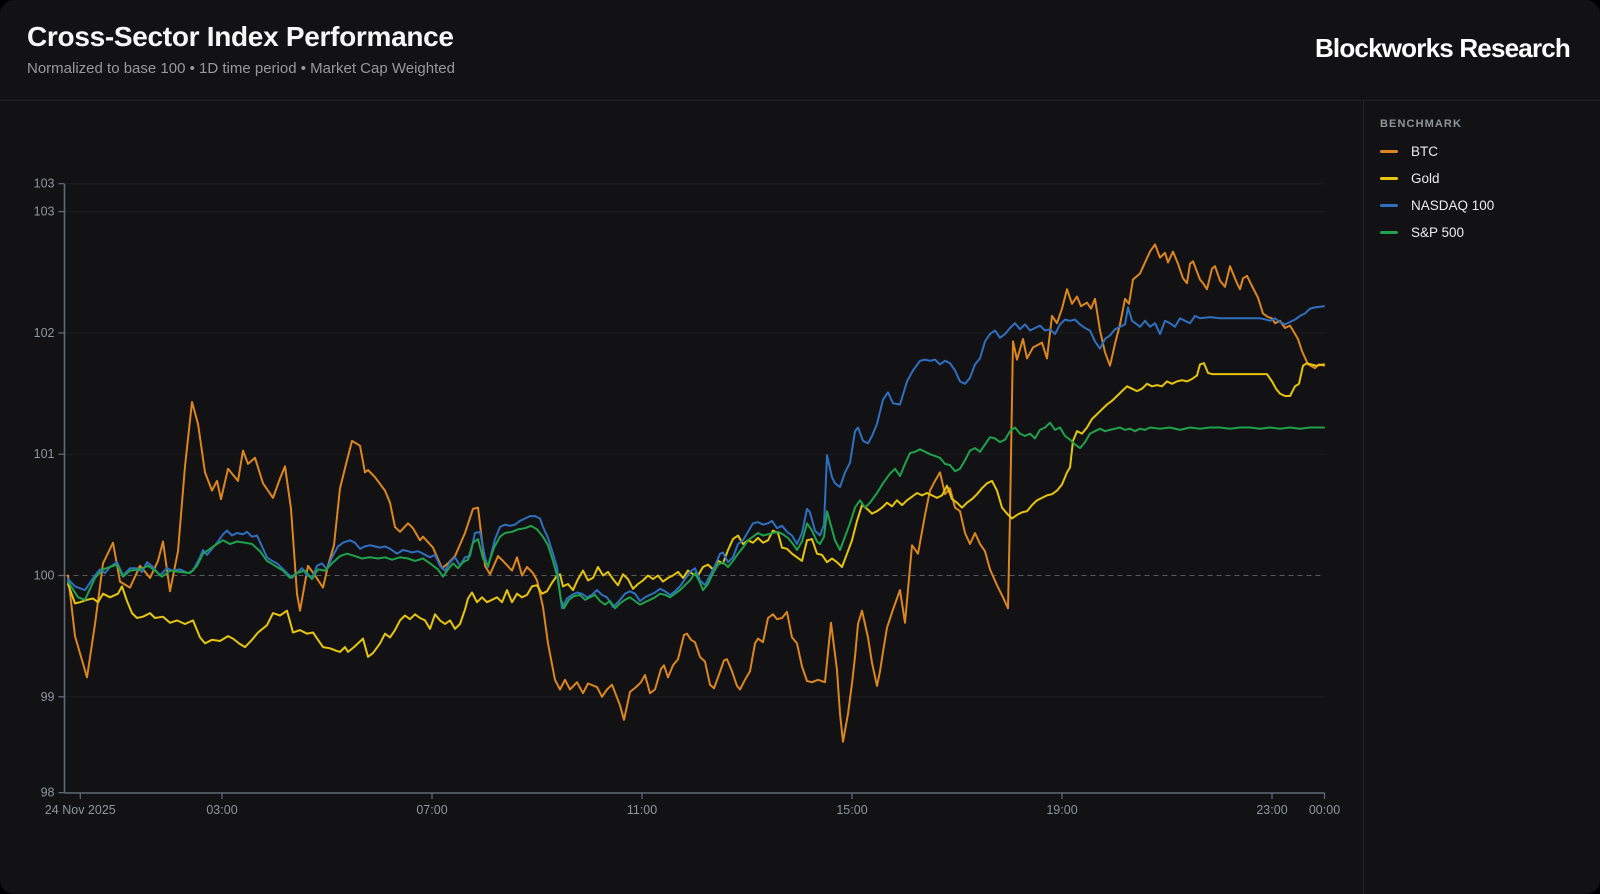 This screenshot has width=1600, height=894. I want to click on legend-item-gold: Gold, so click(1483, 178).